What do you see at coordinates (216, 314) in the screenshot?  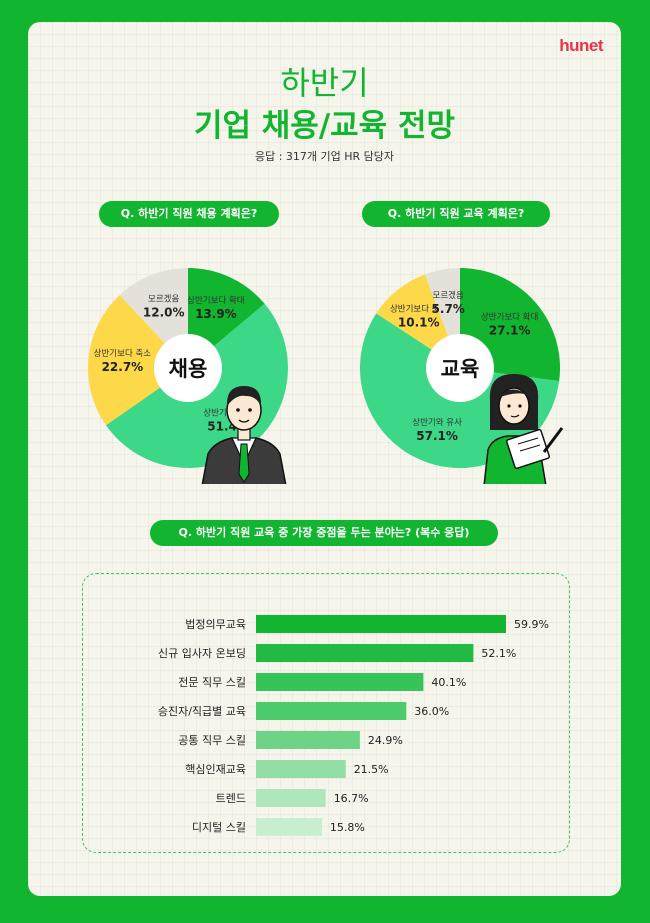 I see `slice-value: 13.9%` at bounding box center [216, 314].